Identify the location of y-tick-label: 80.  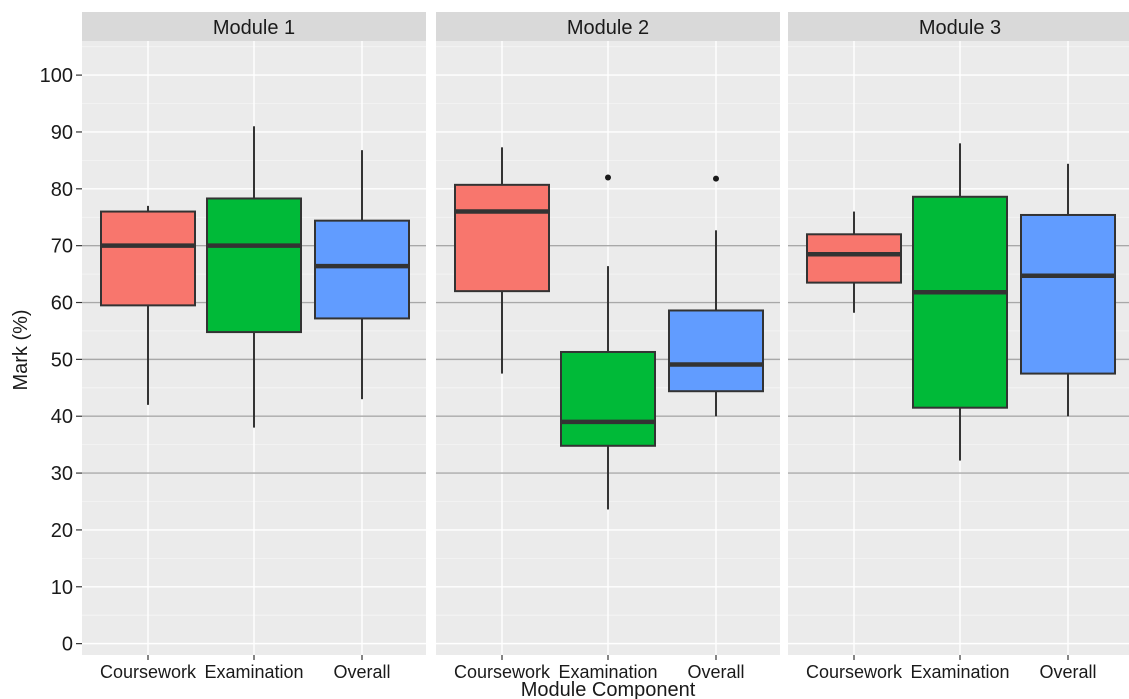
(62, 190).